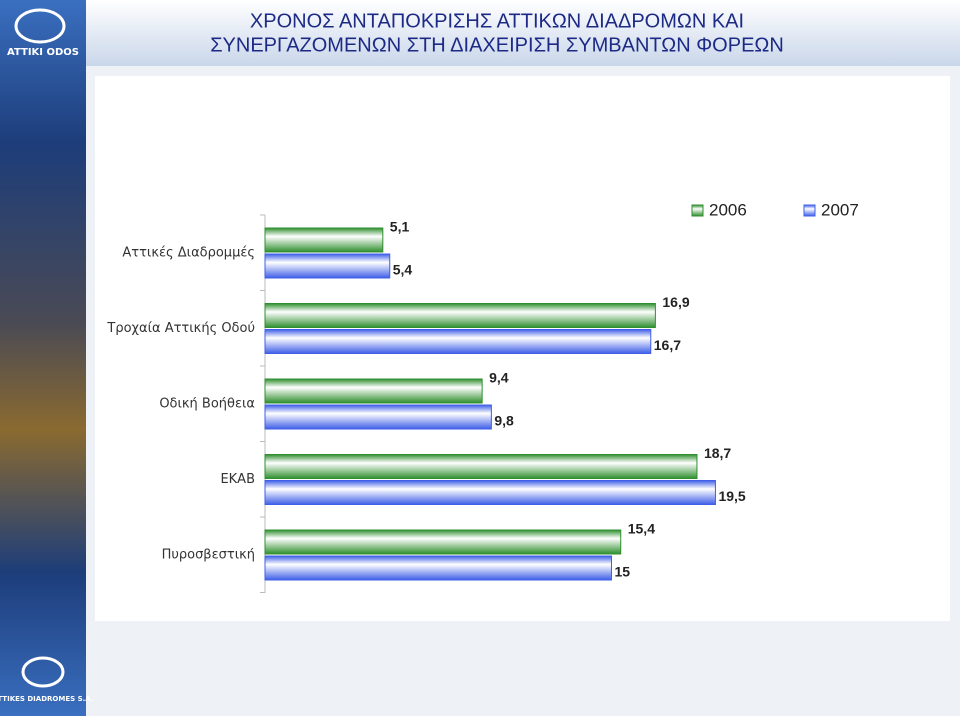 This screenshot has height=716, width=960. What do you see at coordinates (641, 529) in the screenshot?
I see `value-label: 15,4` at bounding box center [641, 529].